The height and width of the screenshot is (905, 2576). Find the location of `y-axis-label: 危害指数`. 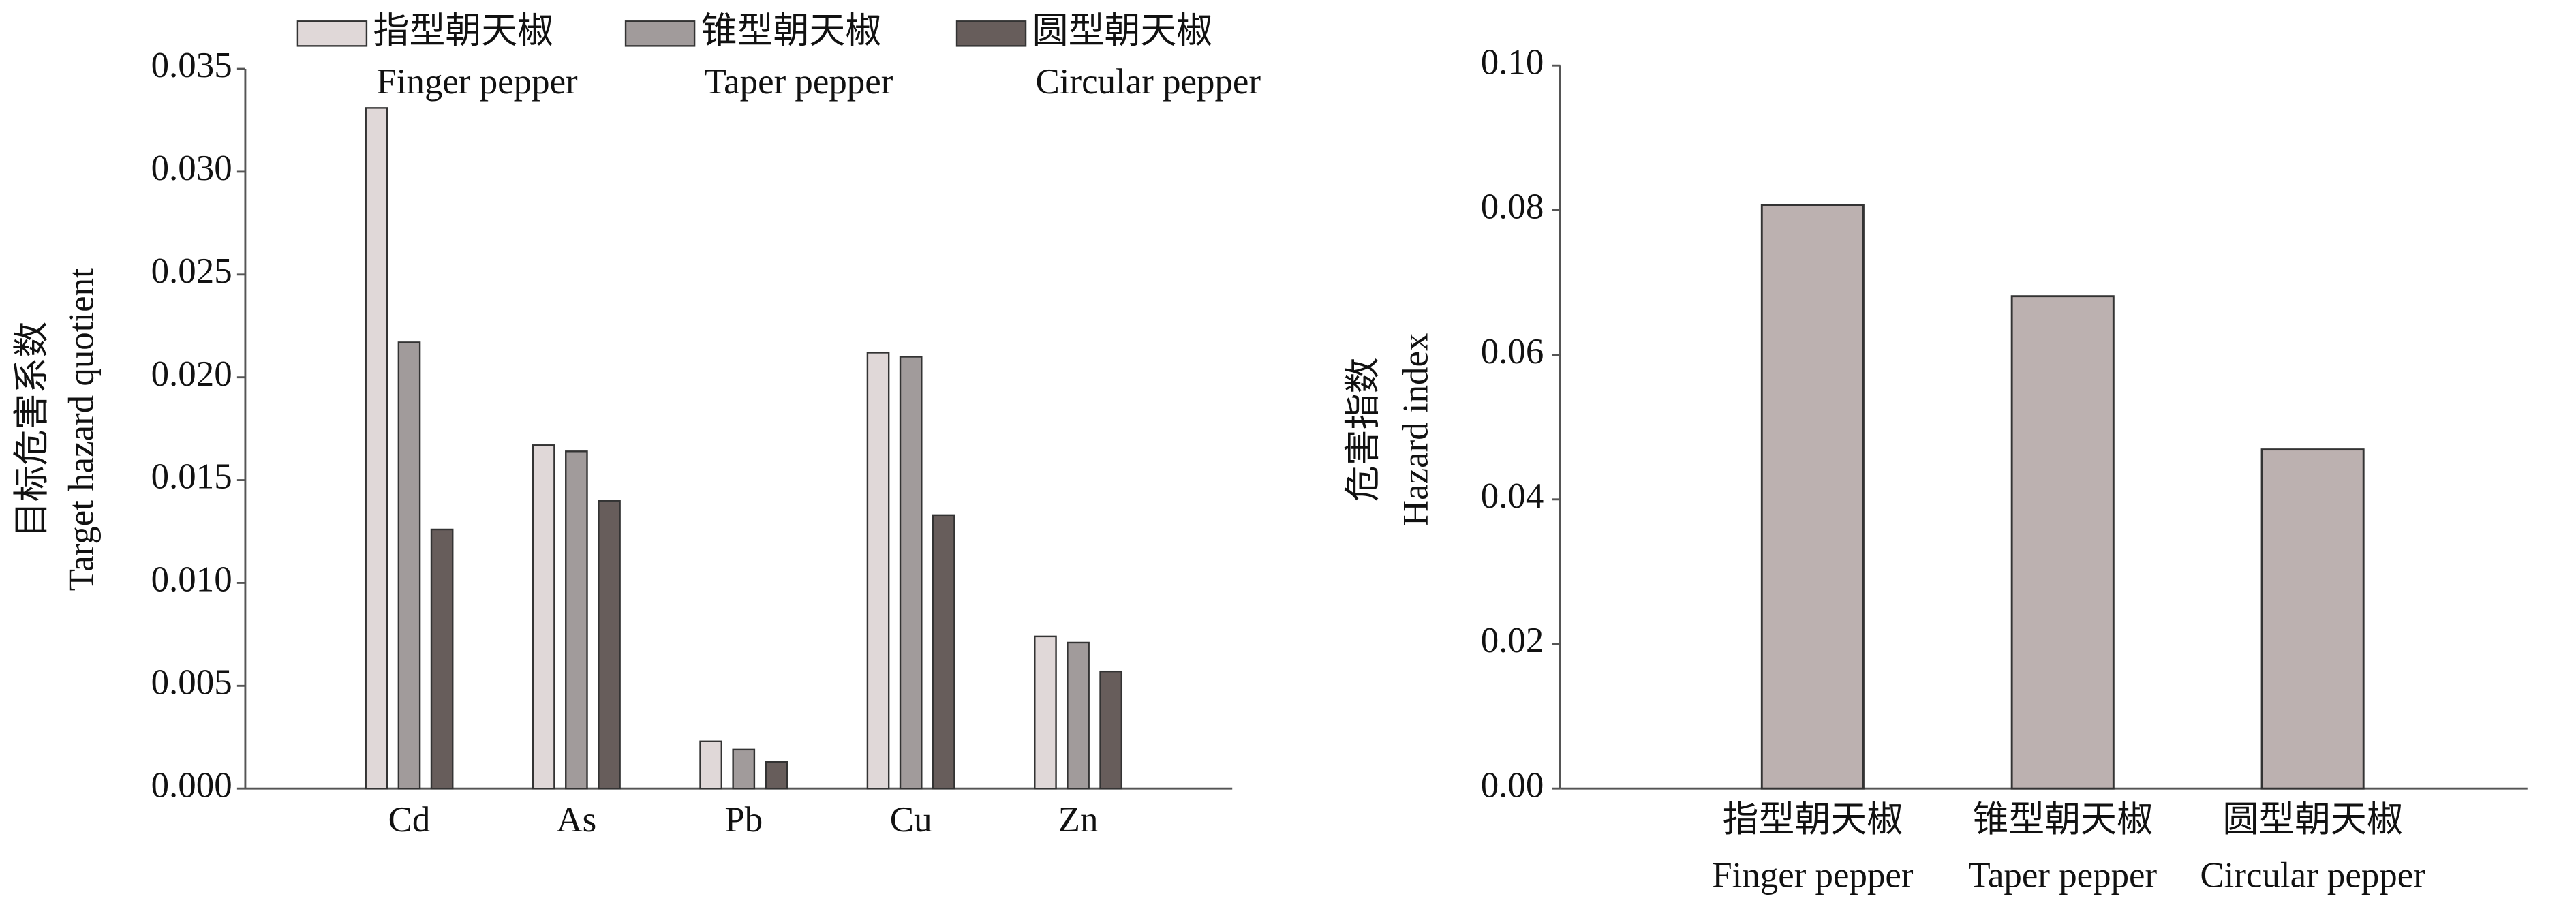

y-axis-label: 危害指数 is located at coordinates (1363, 429).